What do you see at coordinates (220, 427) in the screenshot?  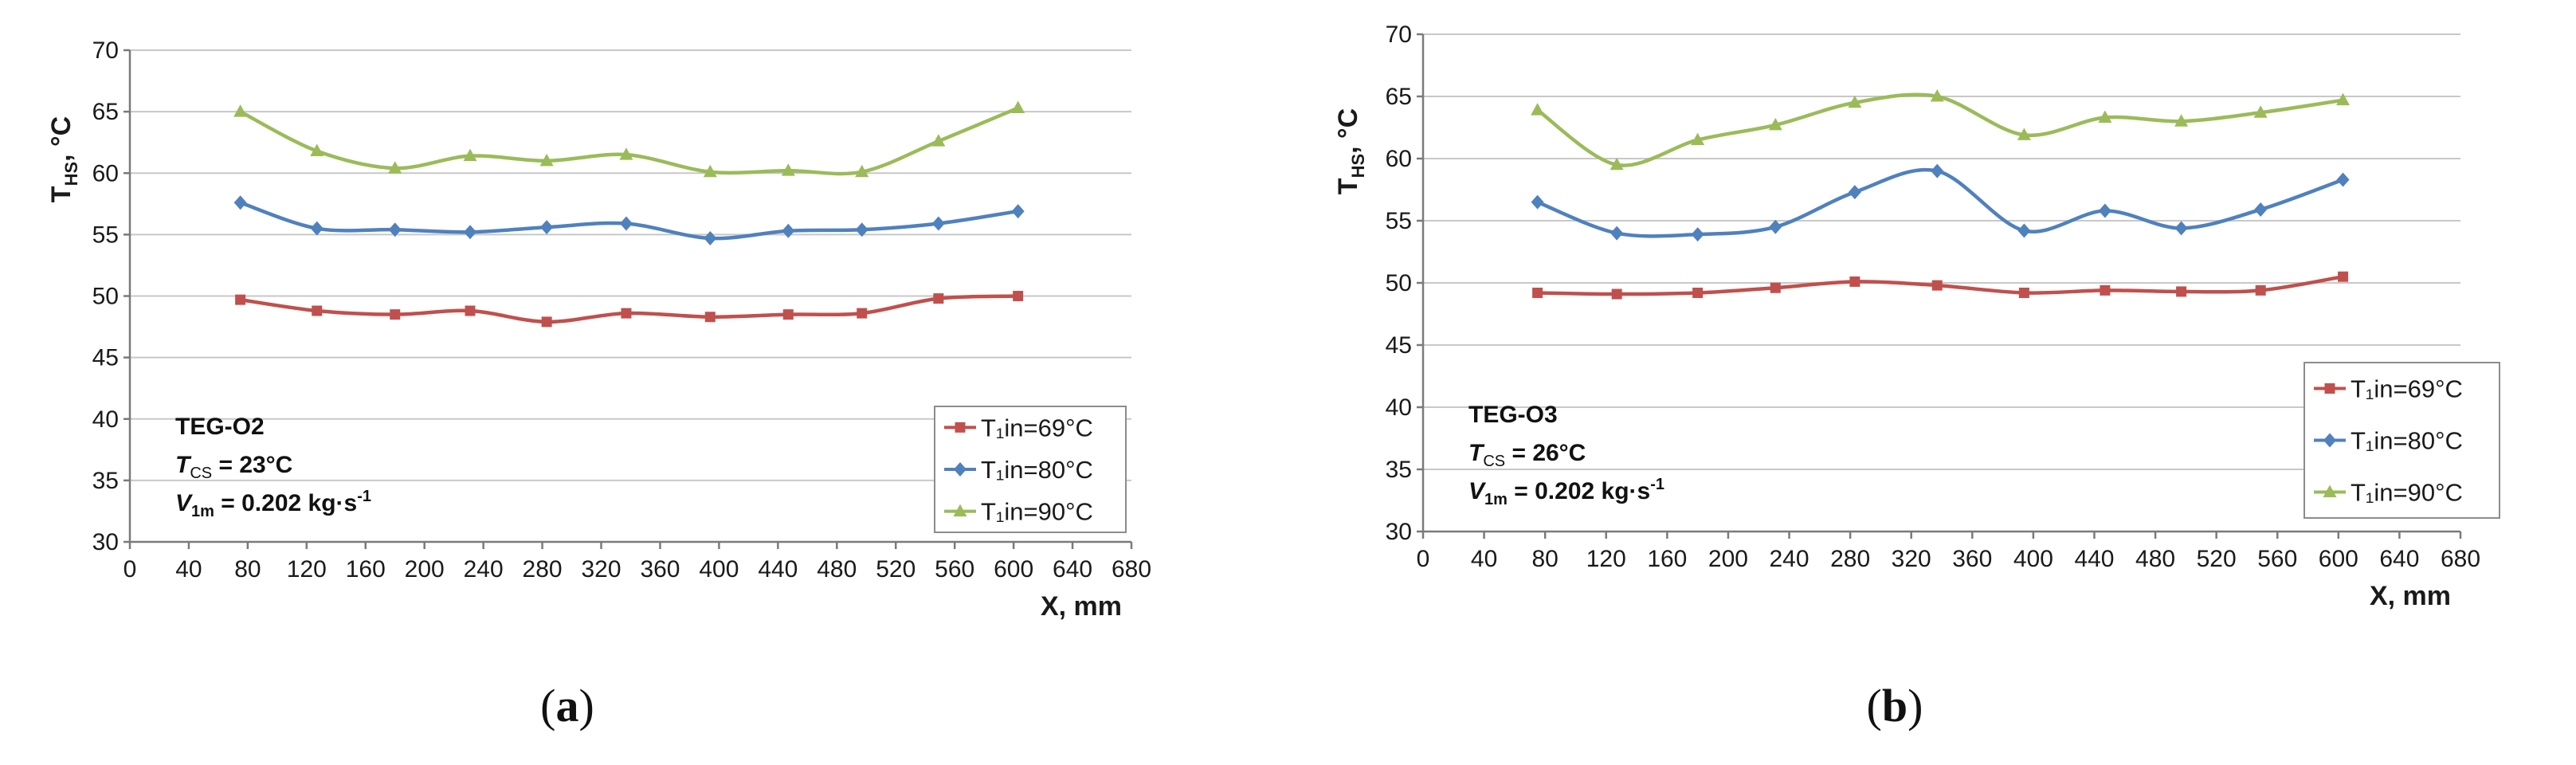 I see `annotation-title: TEG-O2` at bounding box center [220, 427].